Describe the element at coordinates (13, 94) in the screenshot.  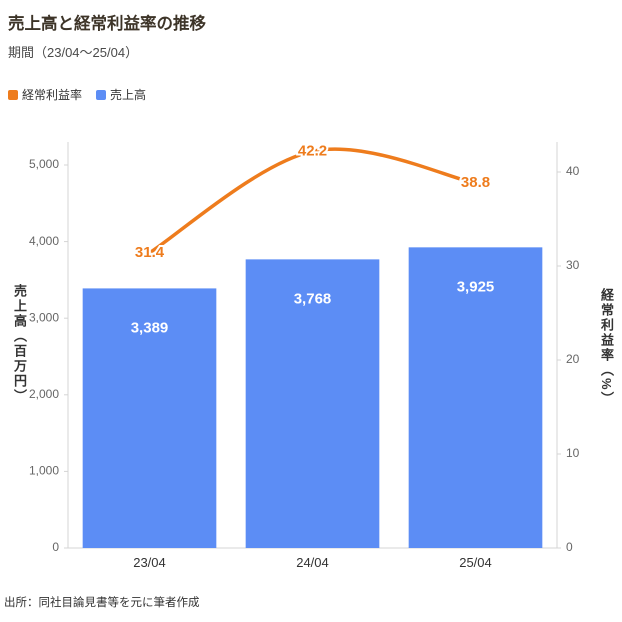
I see `legend-swatch-profit-margin` at that location.